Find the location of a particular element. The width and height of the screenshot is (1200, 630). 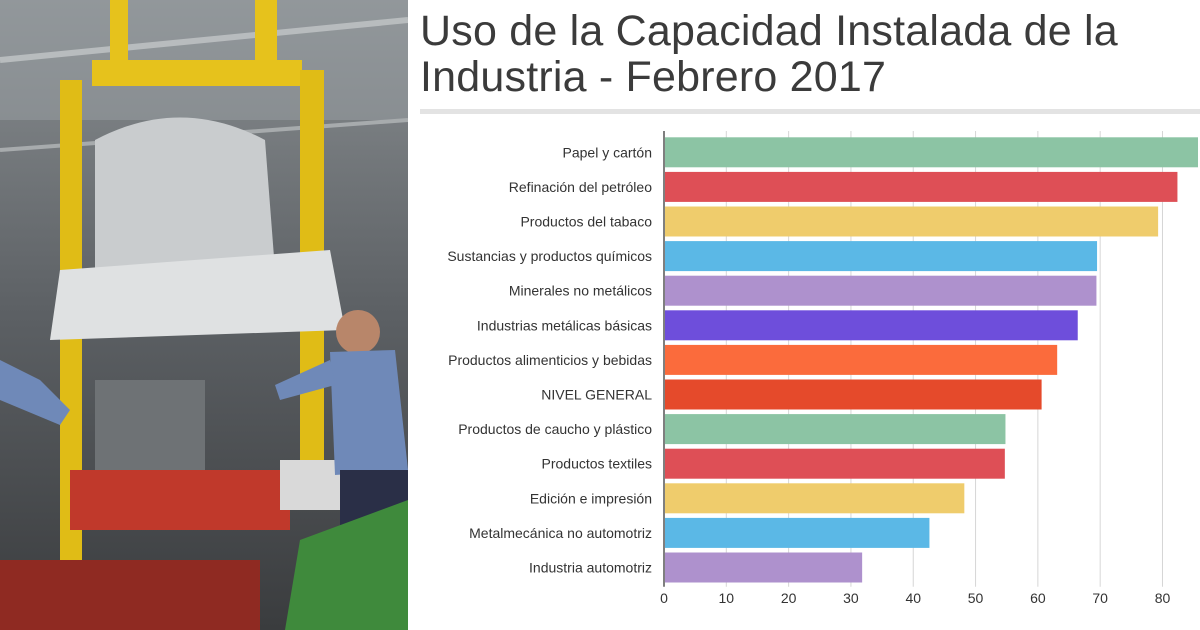

category-label: Metalmecánica no automotriz is located at coordinates (560, 533).